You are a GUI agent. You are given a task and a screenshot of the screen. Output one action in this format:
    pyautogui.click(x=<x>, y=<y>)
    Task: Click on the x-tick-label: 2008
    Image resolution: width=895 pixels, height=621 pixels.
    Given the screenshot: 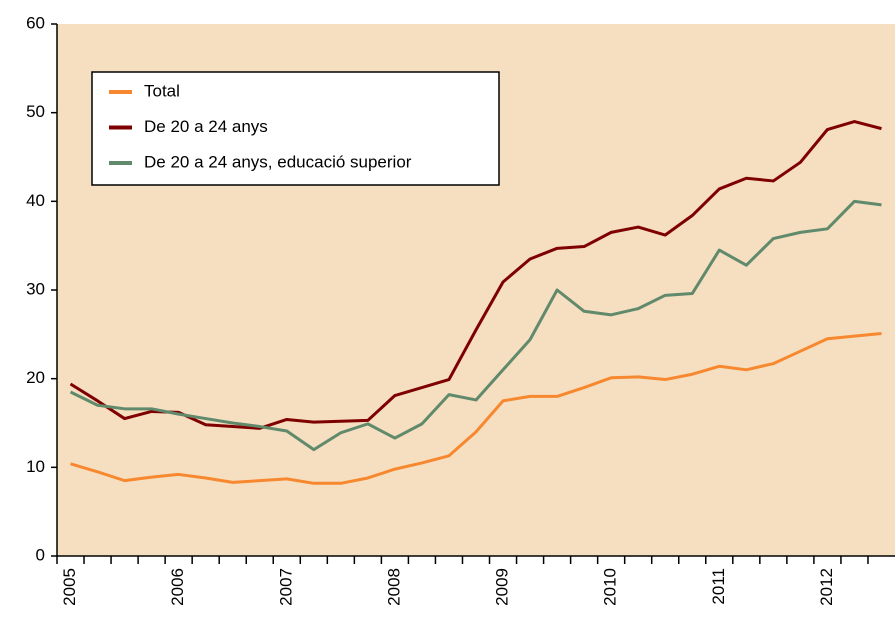 What is the action you would take?
    pyautogui.click(x=393, y=587)
    